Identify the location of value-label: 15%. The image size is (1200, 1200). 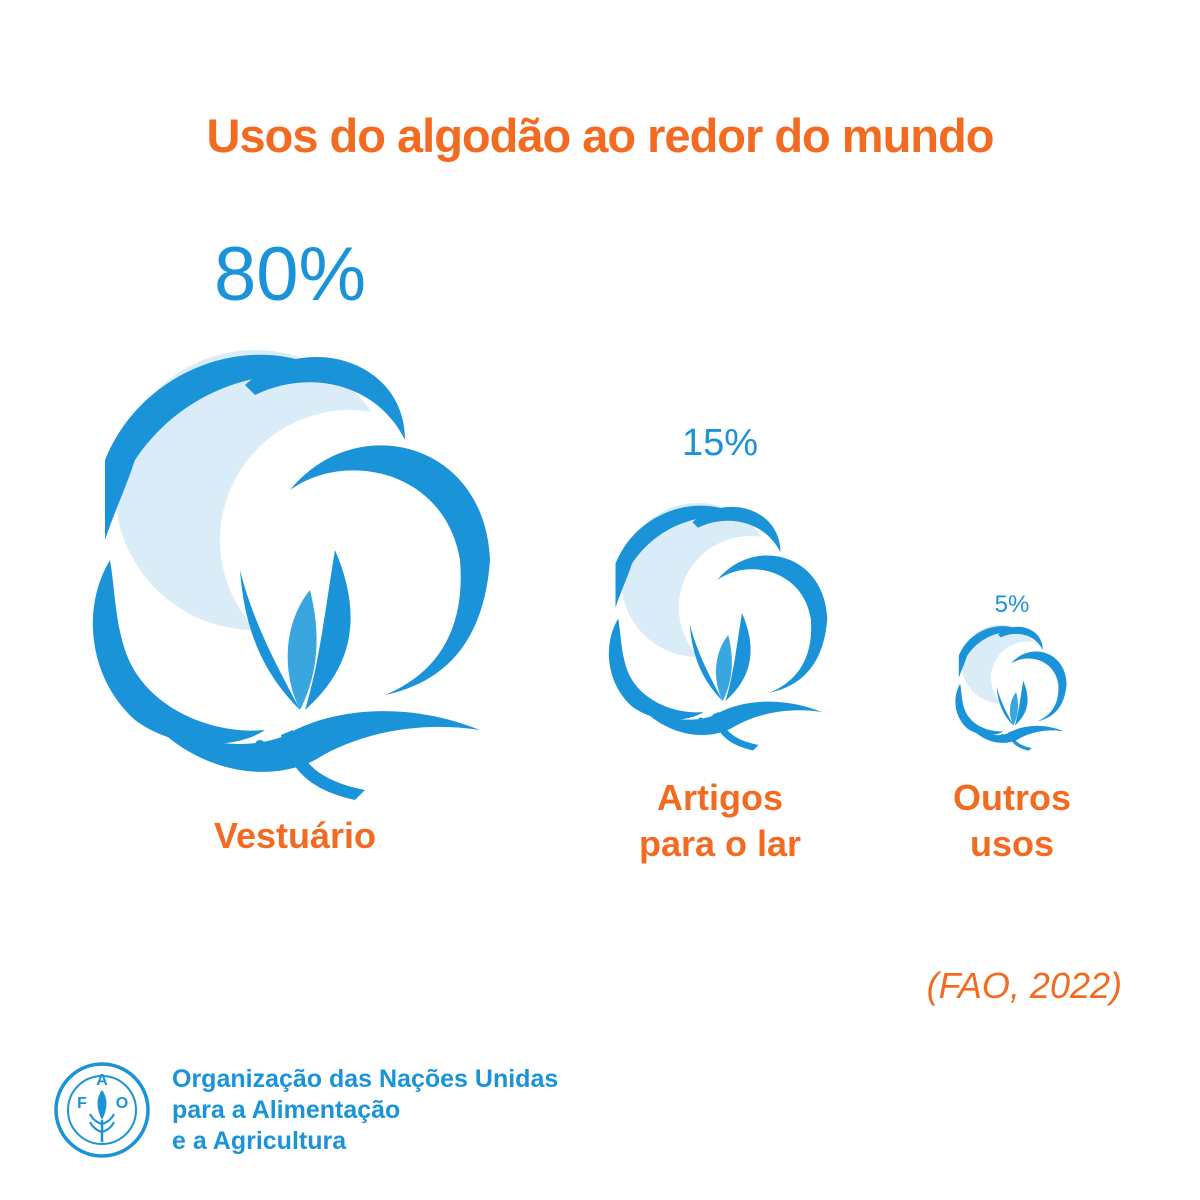
(720, 443).